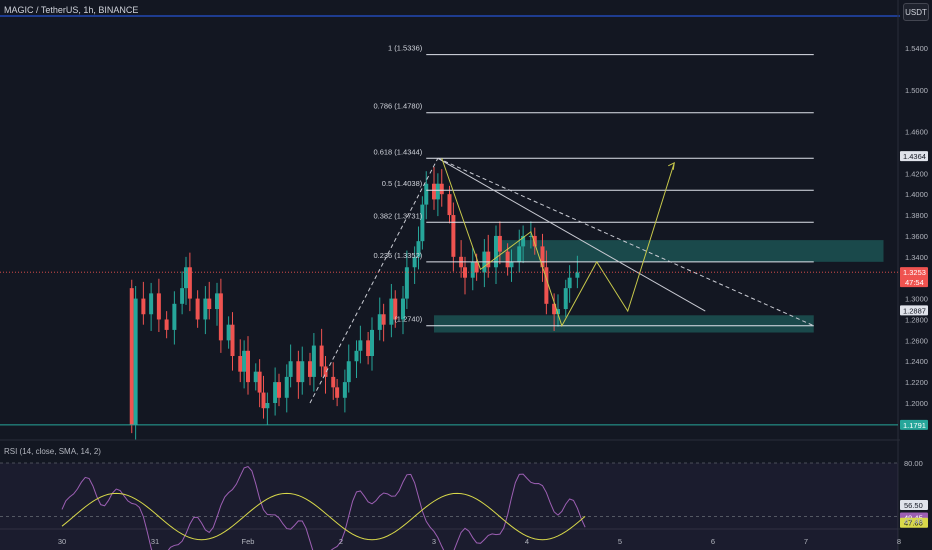  Describe the element at coordinates (408, 319) in the screenshot. I see `fib-label-0: (1.2740)` at that location.